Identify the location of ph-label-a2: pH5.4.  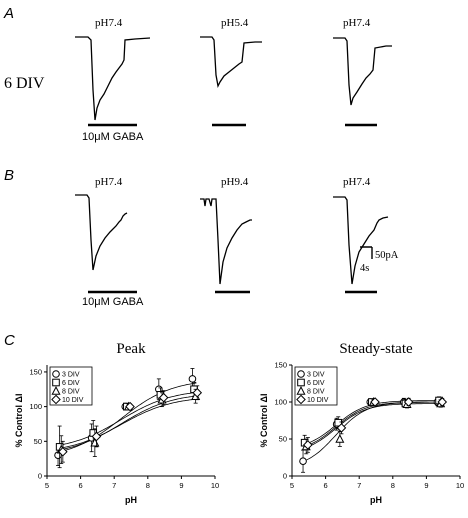
(235, 23).